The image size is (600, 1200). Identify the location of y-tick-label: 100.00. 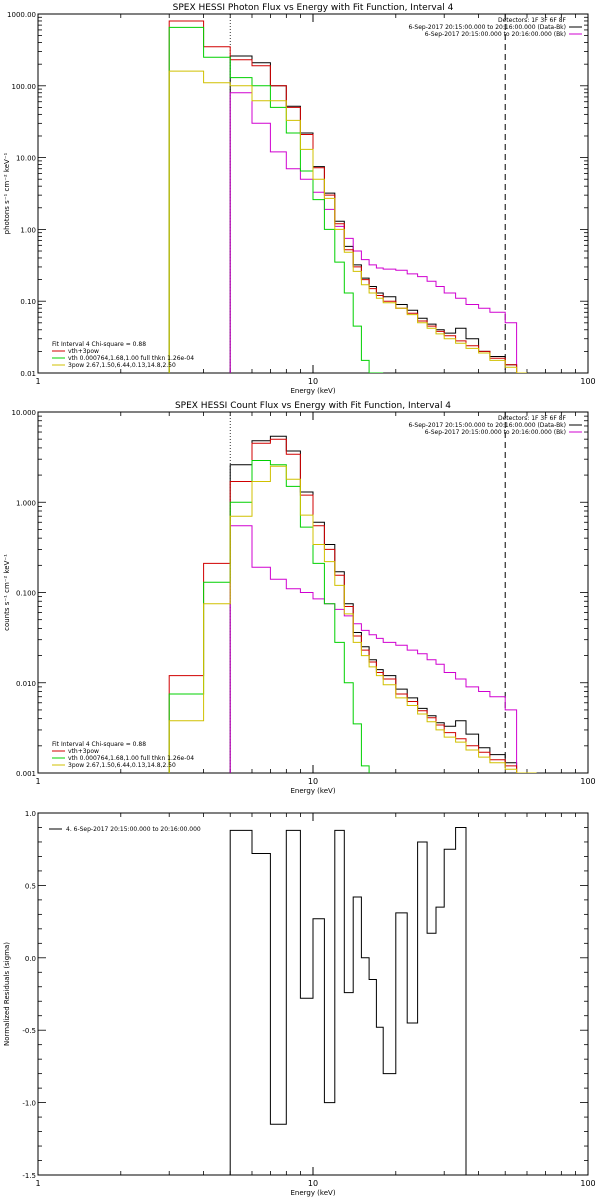
(24, 87).